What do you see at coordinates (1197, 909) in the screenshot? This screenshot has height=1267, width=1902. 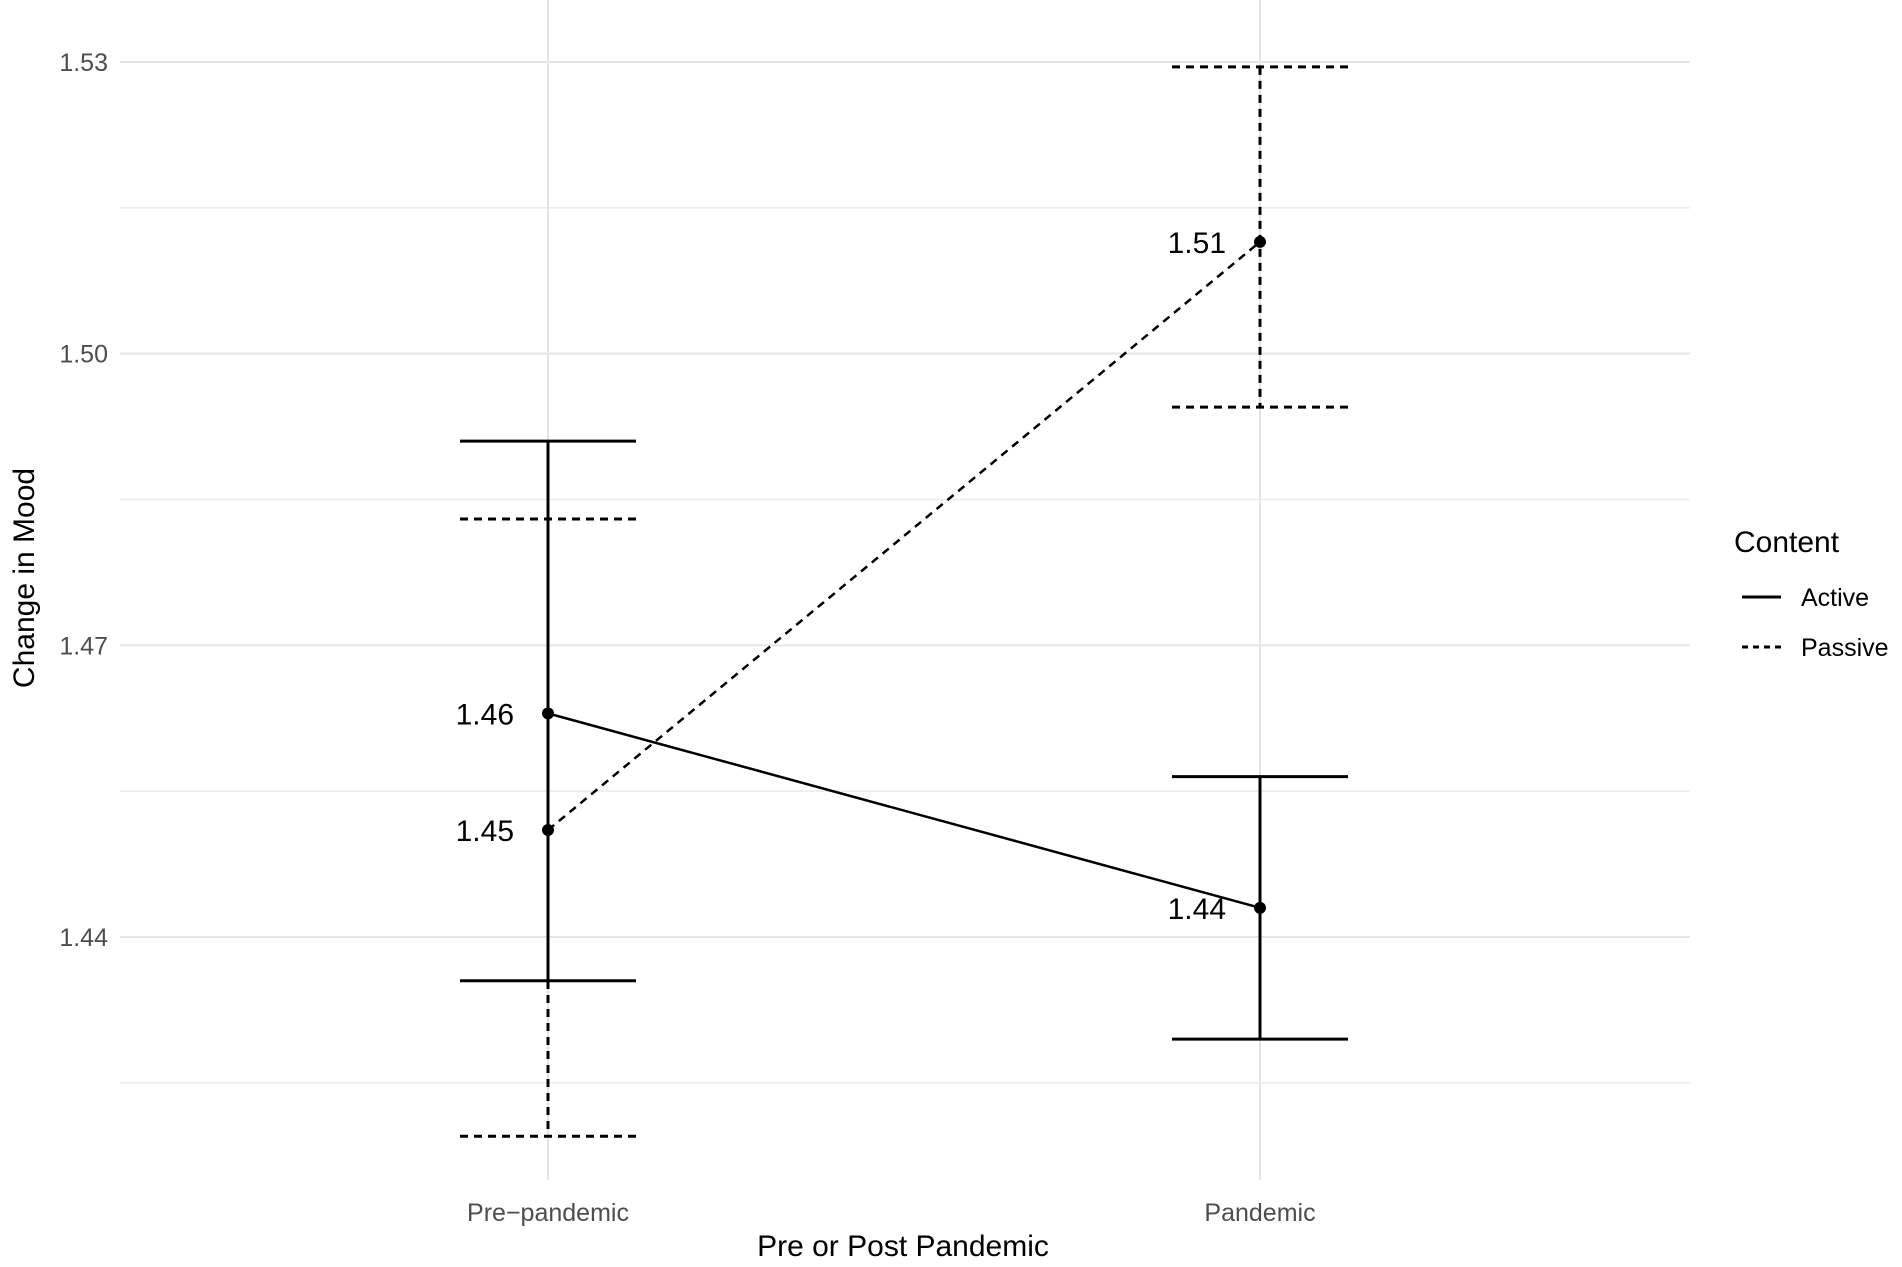 I see `data-label-active: 1.44` at bounding box center [1197, 909].